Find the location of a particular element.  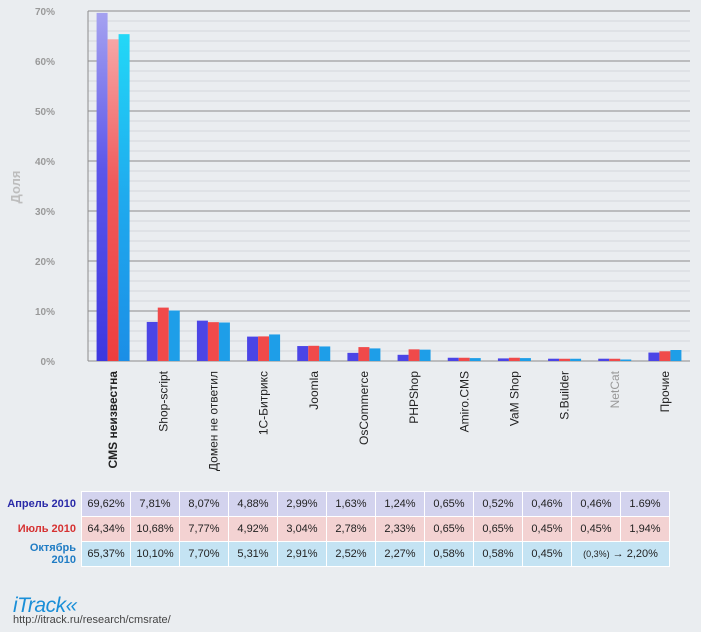

category-label: CMS неизвестна is located at coordinates (113, 420).